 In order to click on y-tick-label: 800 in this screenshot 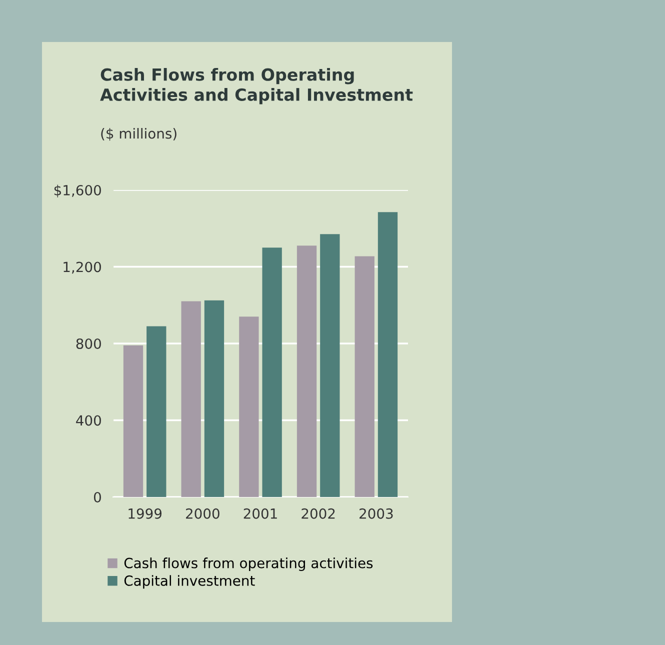, I will do `click(88, 343)`.